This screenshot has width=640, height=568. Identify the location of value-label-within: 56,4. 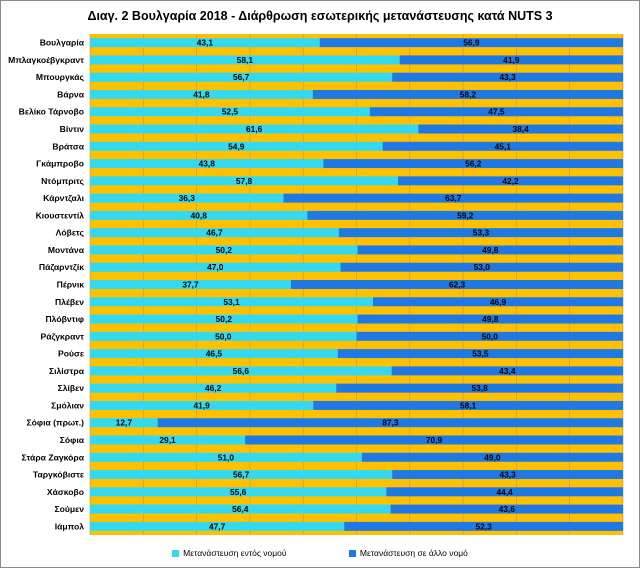
(240, 509).